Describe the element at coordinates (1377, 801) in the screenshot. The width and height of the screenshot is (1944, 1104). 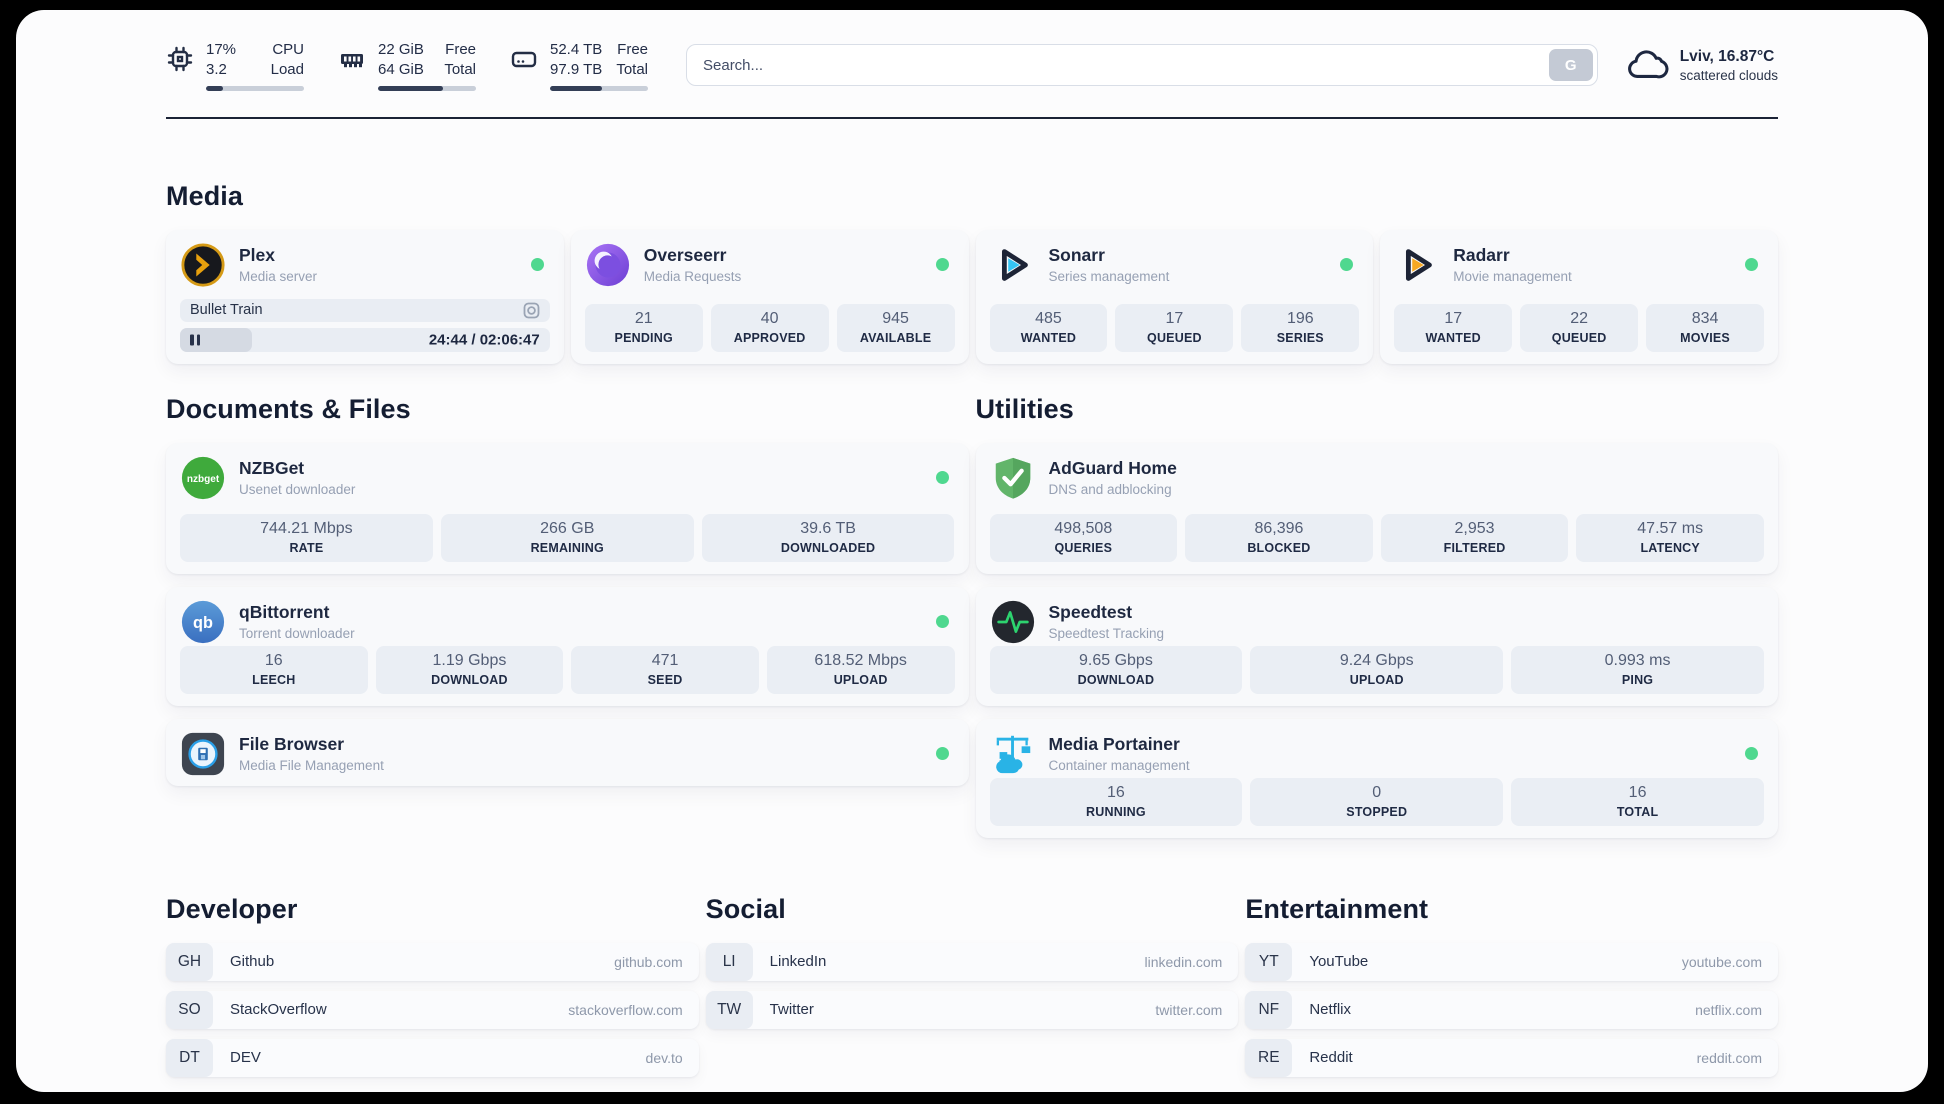
I see `stat-box: 0 STOPPED` at that location.